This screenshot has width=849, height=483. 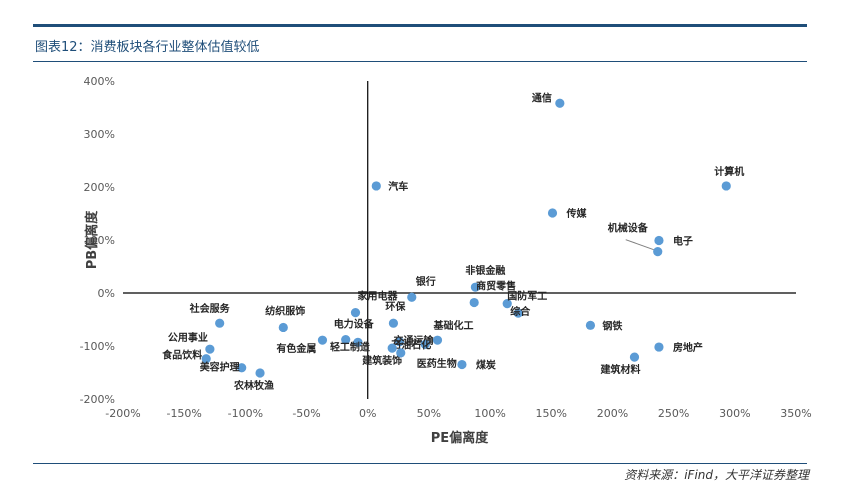 I want to click on point-label: 建筑材料, so click(x=619, y=369).